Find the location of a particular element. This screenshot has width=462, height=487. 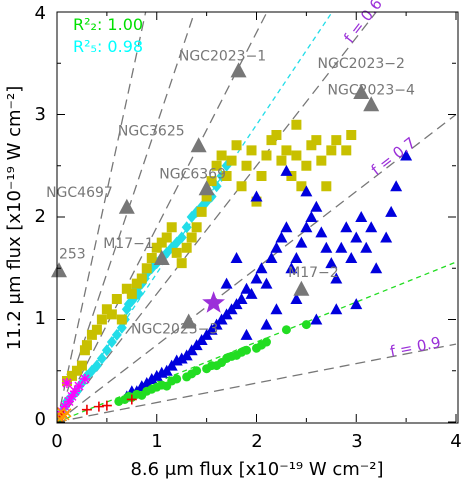

gray-object-label: NGC6369 is located at coordinates (192, 174).